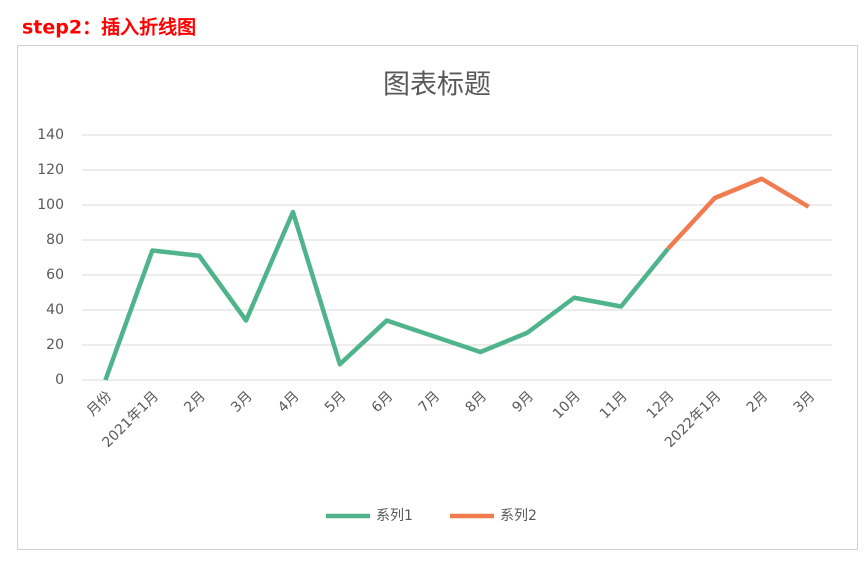 Image resolution: width=865 pixels, height=571 pixels. Describe the element at coordinates (518, 516) in the screenshot. I see `legend-label: 系列2` at that location.